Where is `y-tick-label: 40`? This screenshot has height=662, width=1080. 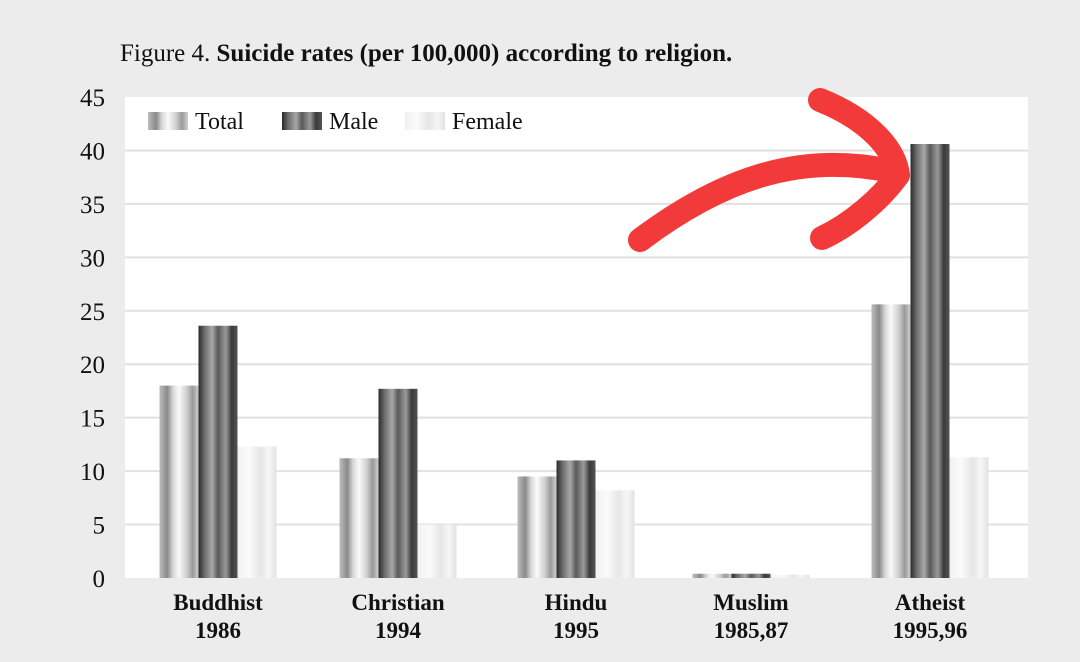 y-tick-label: 40 is located at coordinates (92, 151).